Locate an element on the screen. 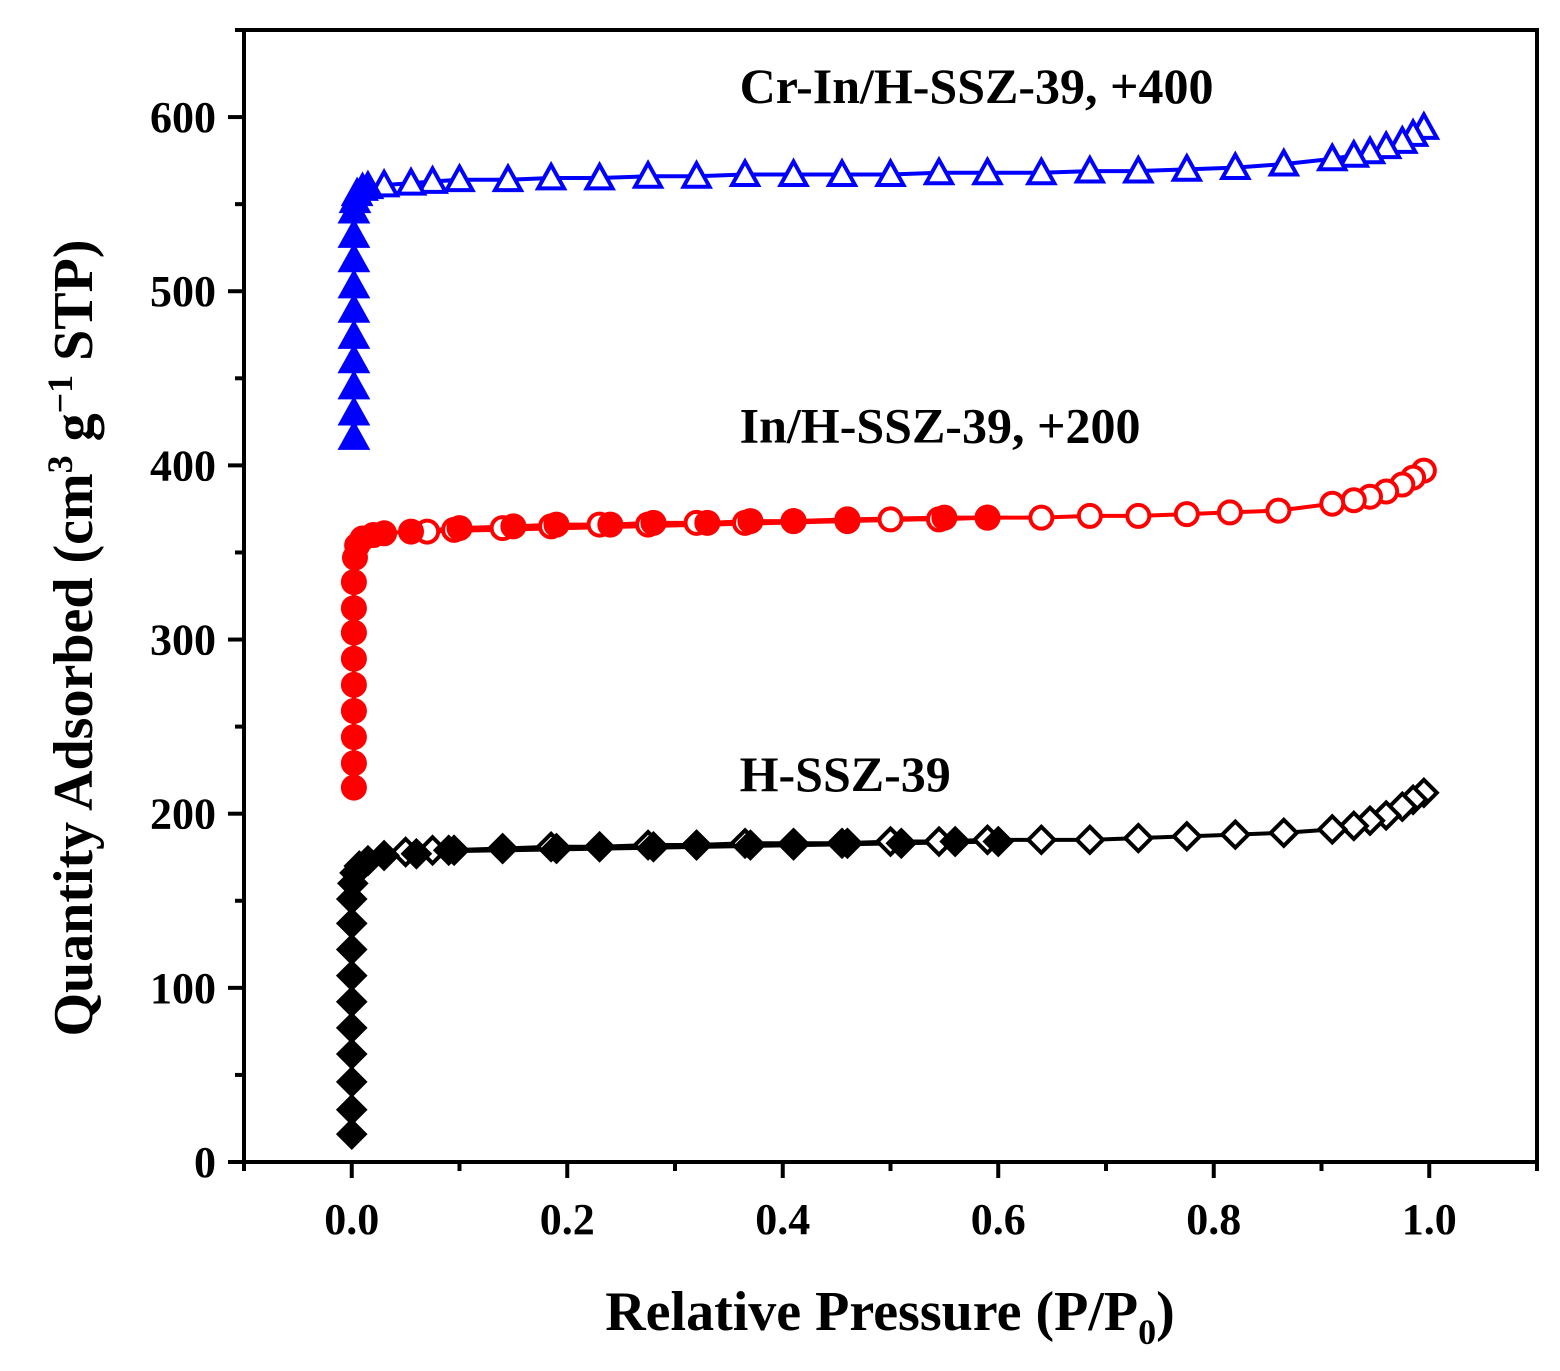 The image size is (1560, 1371). x-tick-label: 0.2 is located at coordinates (567, 1219).